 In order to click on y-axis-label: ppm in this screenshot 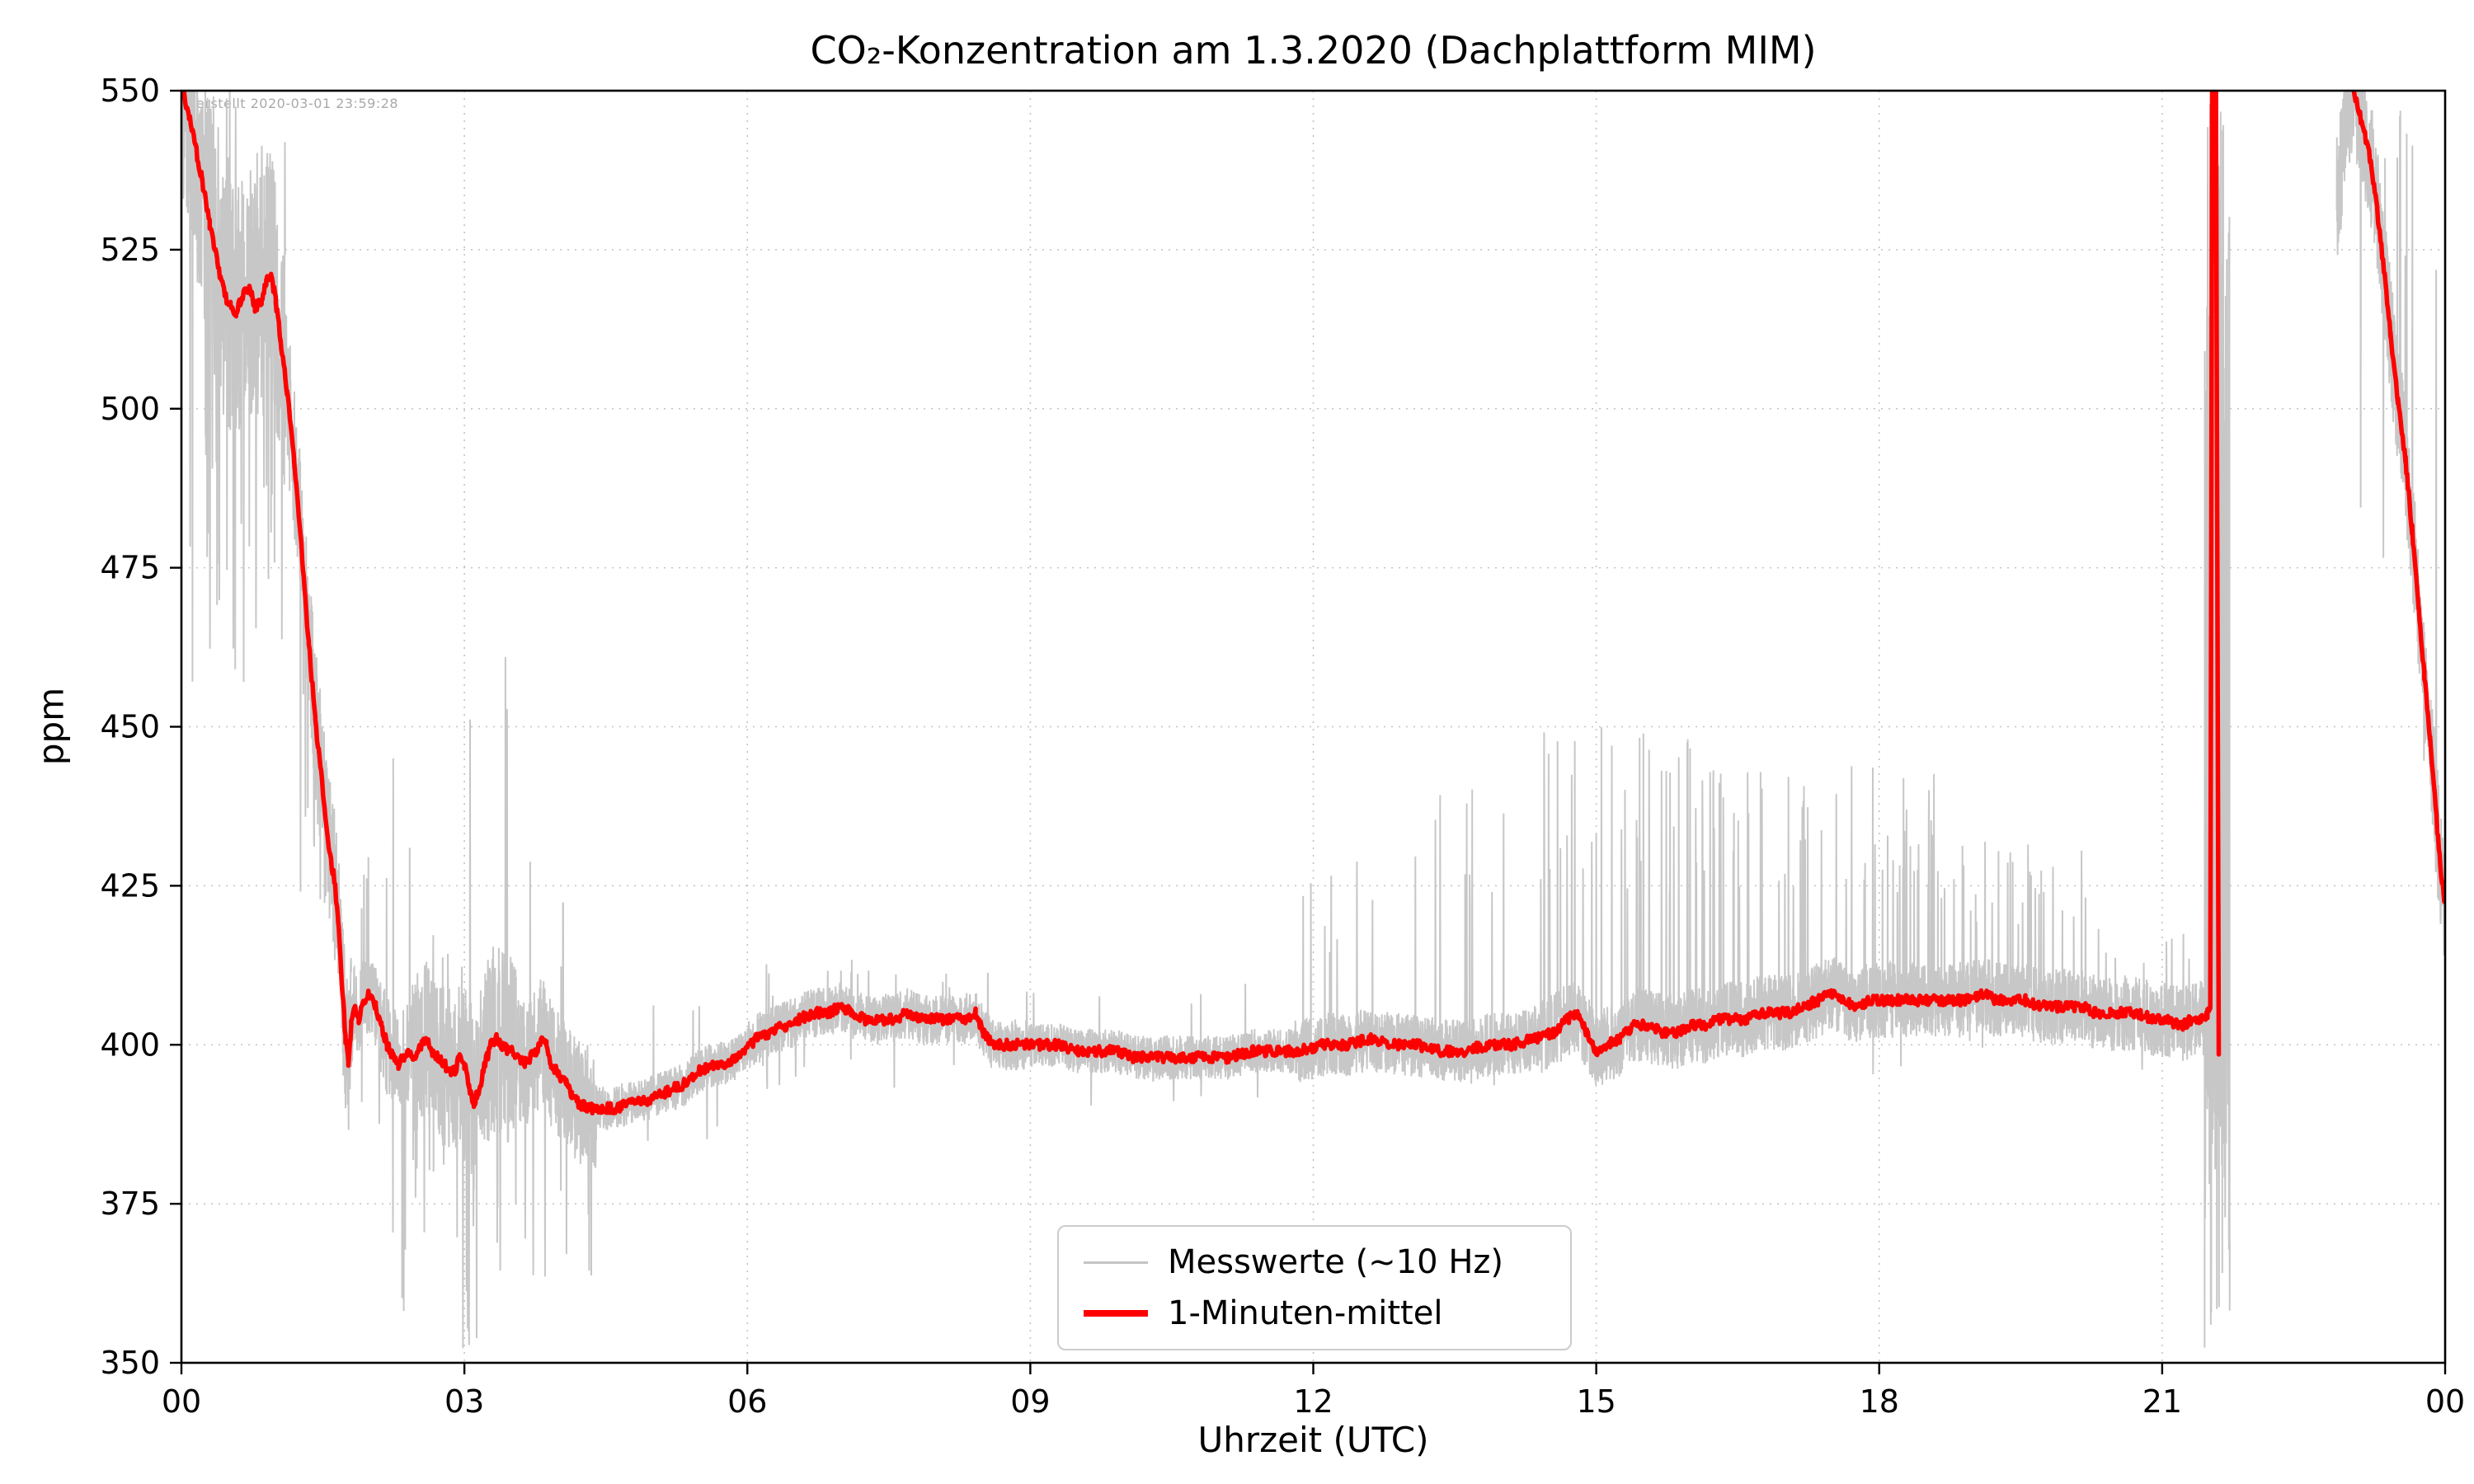, I will do `click(51, 726)`.